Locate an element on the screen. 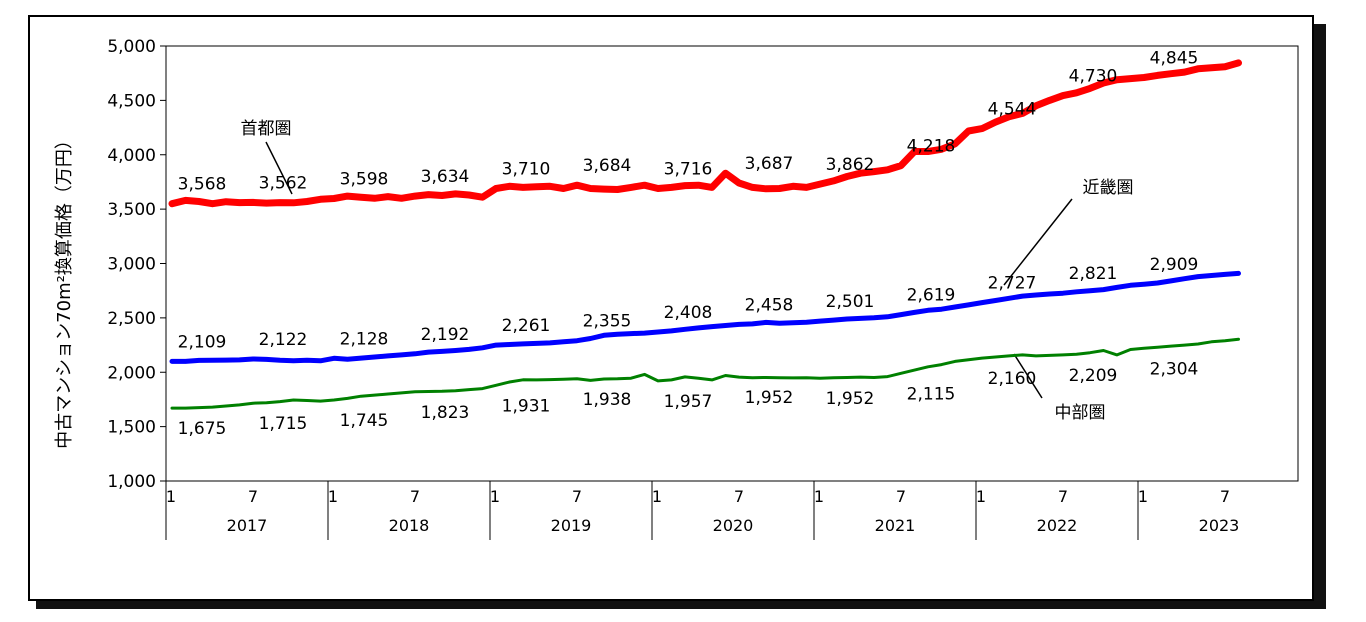 This screenshot has height=622, width=1366. data-label: 3,598 is located at coordinates (364, 179).